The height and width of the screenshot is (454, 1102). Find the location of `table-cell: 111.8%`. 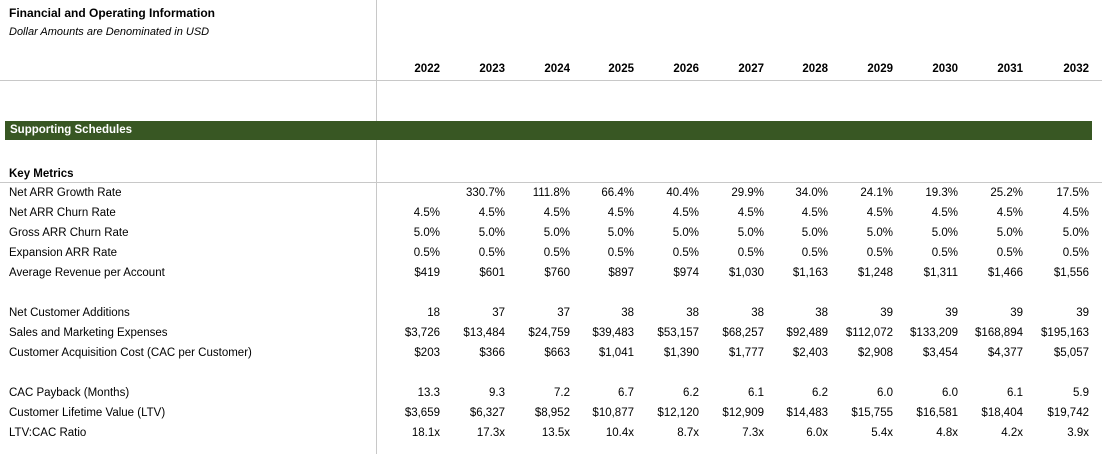

table-cell: 111.8% is located at coordinates (551, 193).